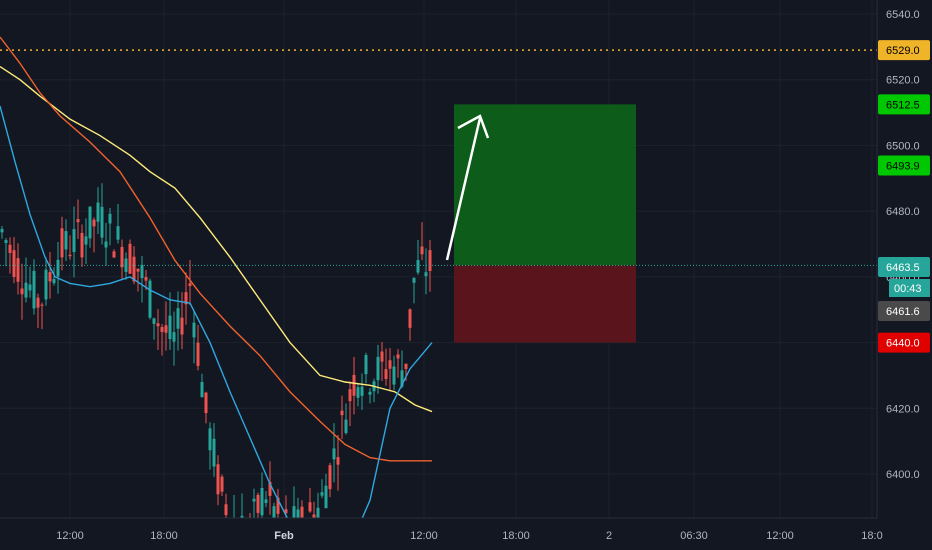 This screenshot has width=932, height=550. What do you see at coordinates (780, 536) in the screenshot?
I see `time-tick-label: 12:00` at bounding box center [780, 536].